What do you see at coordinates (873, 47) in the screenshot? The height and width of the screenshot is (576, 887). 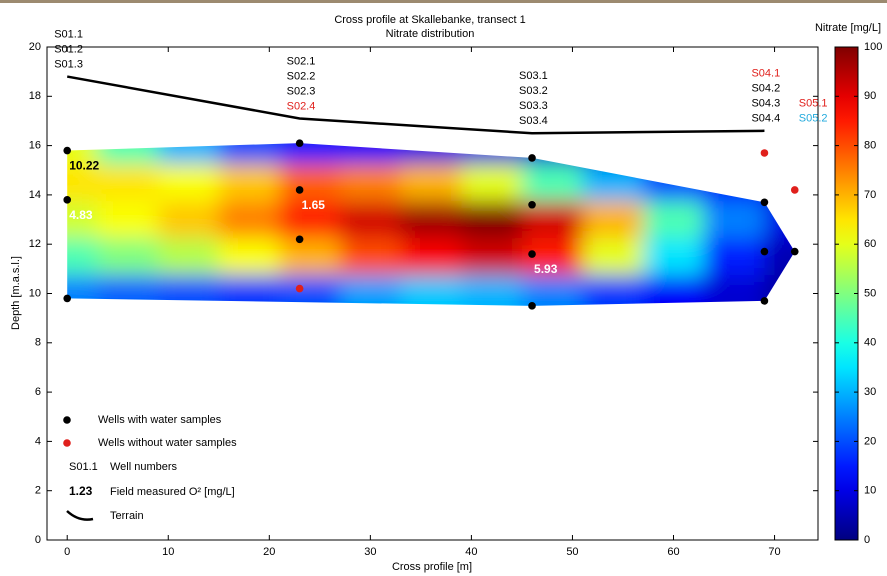 I see `colorbar-tick-label: 100` at bounding box center [873, 47].